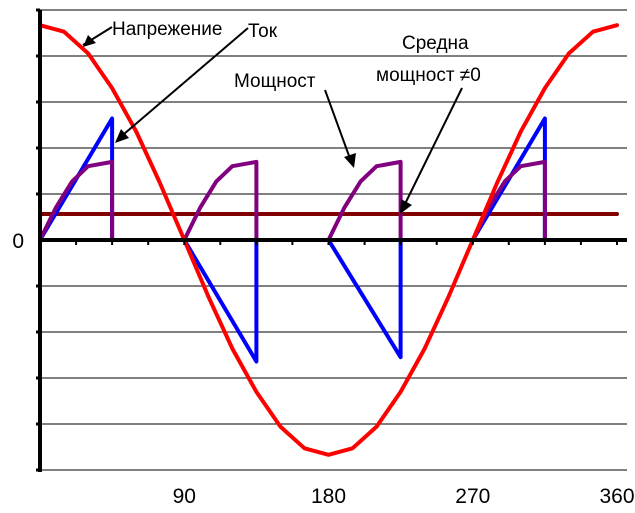  What do you see at coordinates (184, 496) in the screenshot?
I see `x-tick-label: 90` at bounding box center [184, 496].